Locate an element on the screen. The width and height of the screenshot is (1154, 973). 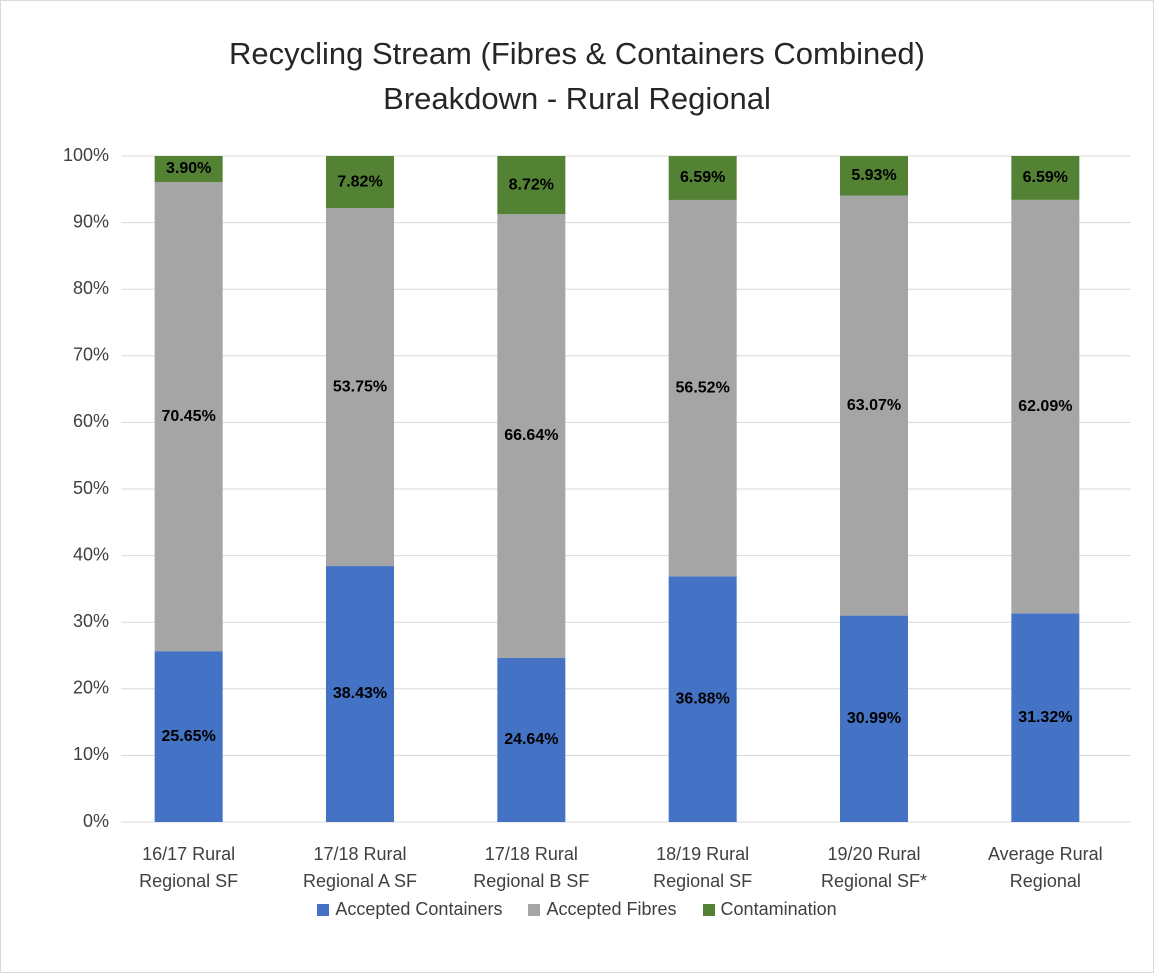
x-tick-label: Average Rural Regional is located at coordinates (1045, 867).